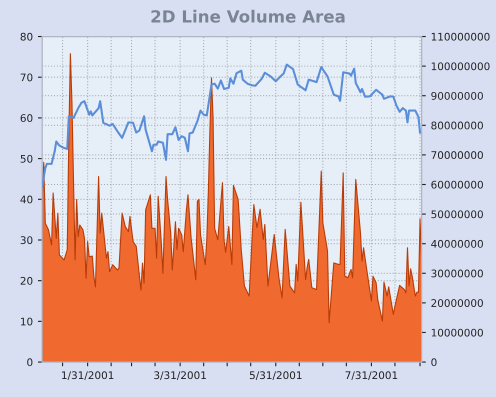 The width and height of the screenshot is (496, 397). I want to click on y-tick-label: 80, so click(26, 36).